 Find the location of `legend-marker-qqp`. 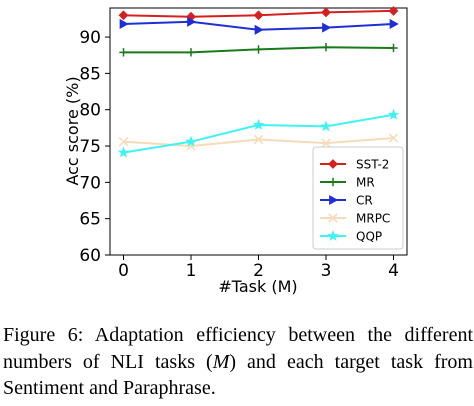

legend-marker-qqp is located at coordinates (333, 235).